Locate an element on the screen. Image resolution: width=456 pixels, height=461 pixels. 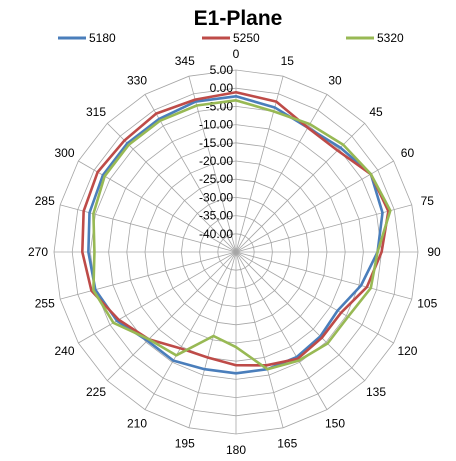
angle-tick-label: 165 is located at coordinates (287, 443).